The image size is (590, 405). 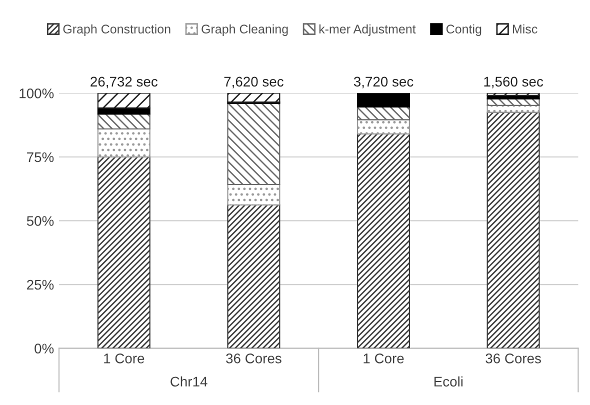 I want to click on legend-label: Graph Cleaning, so click(x=245, y=30).